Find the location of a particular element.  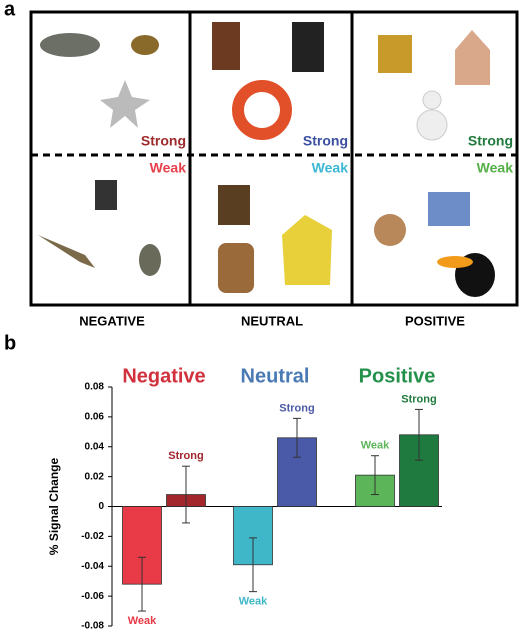

group-label: Negative is located at coordinates (163, 376).